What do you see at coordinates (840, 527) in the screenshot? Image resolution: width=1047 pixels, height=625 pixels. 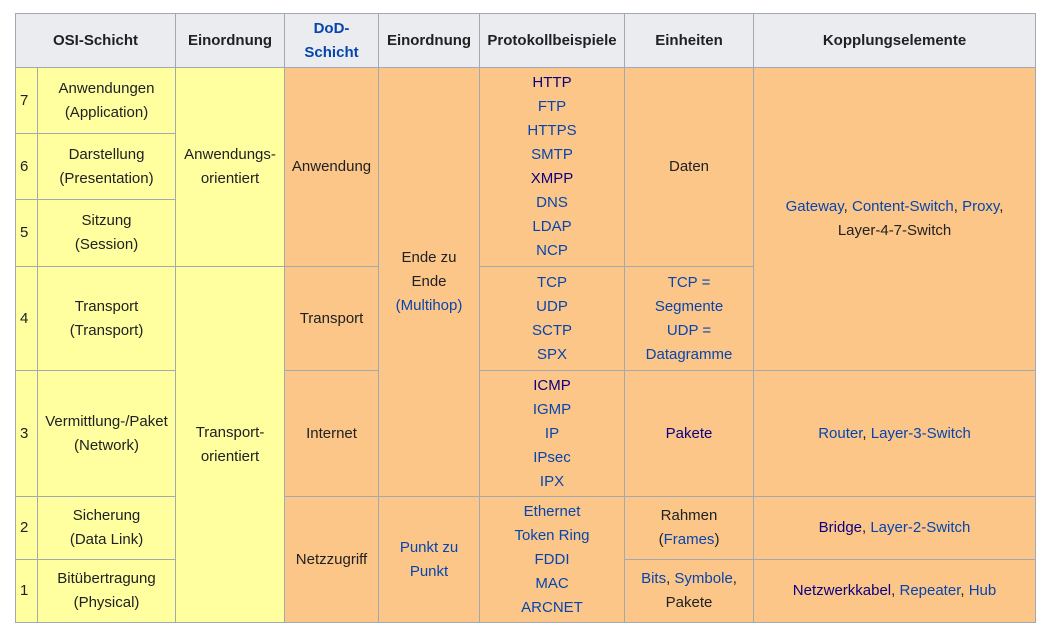 I see `link: Bridge` at bounding box center [840, 527].